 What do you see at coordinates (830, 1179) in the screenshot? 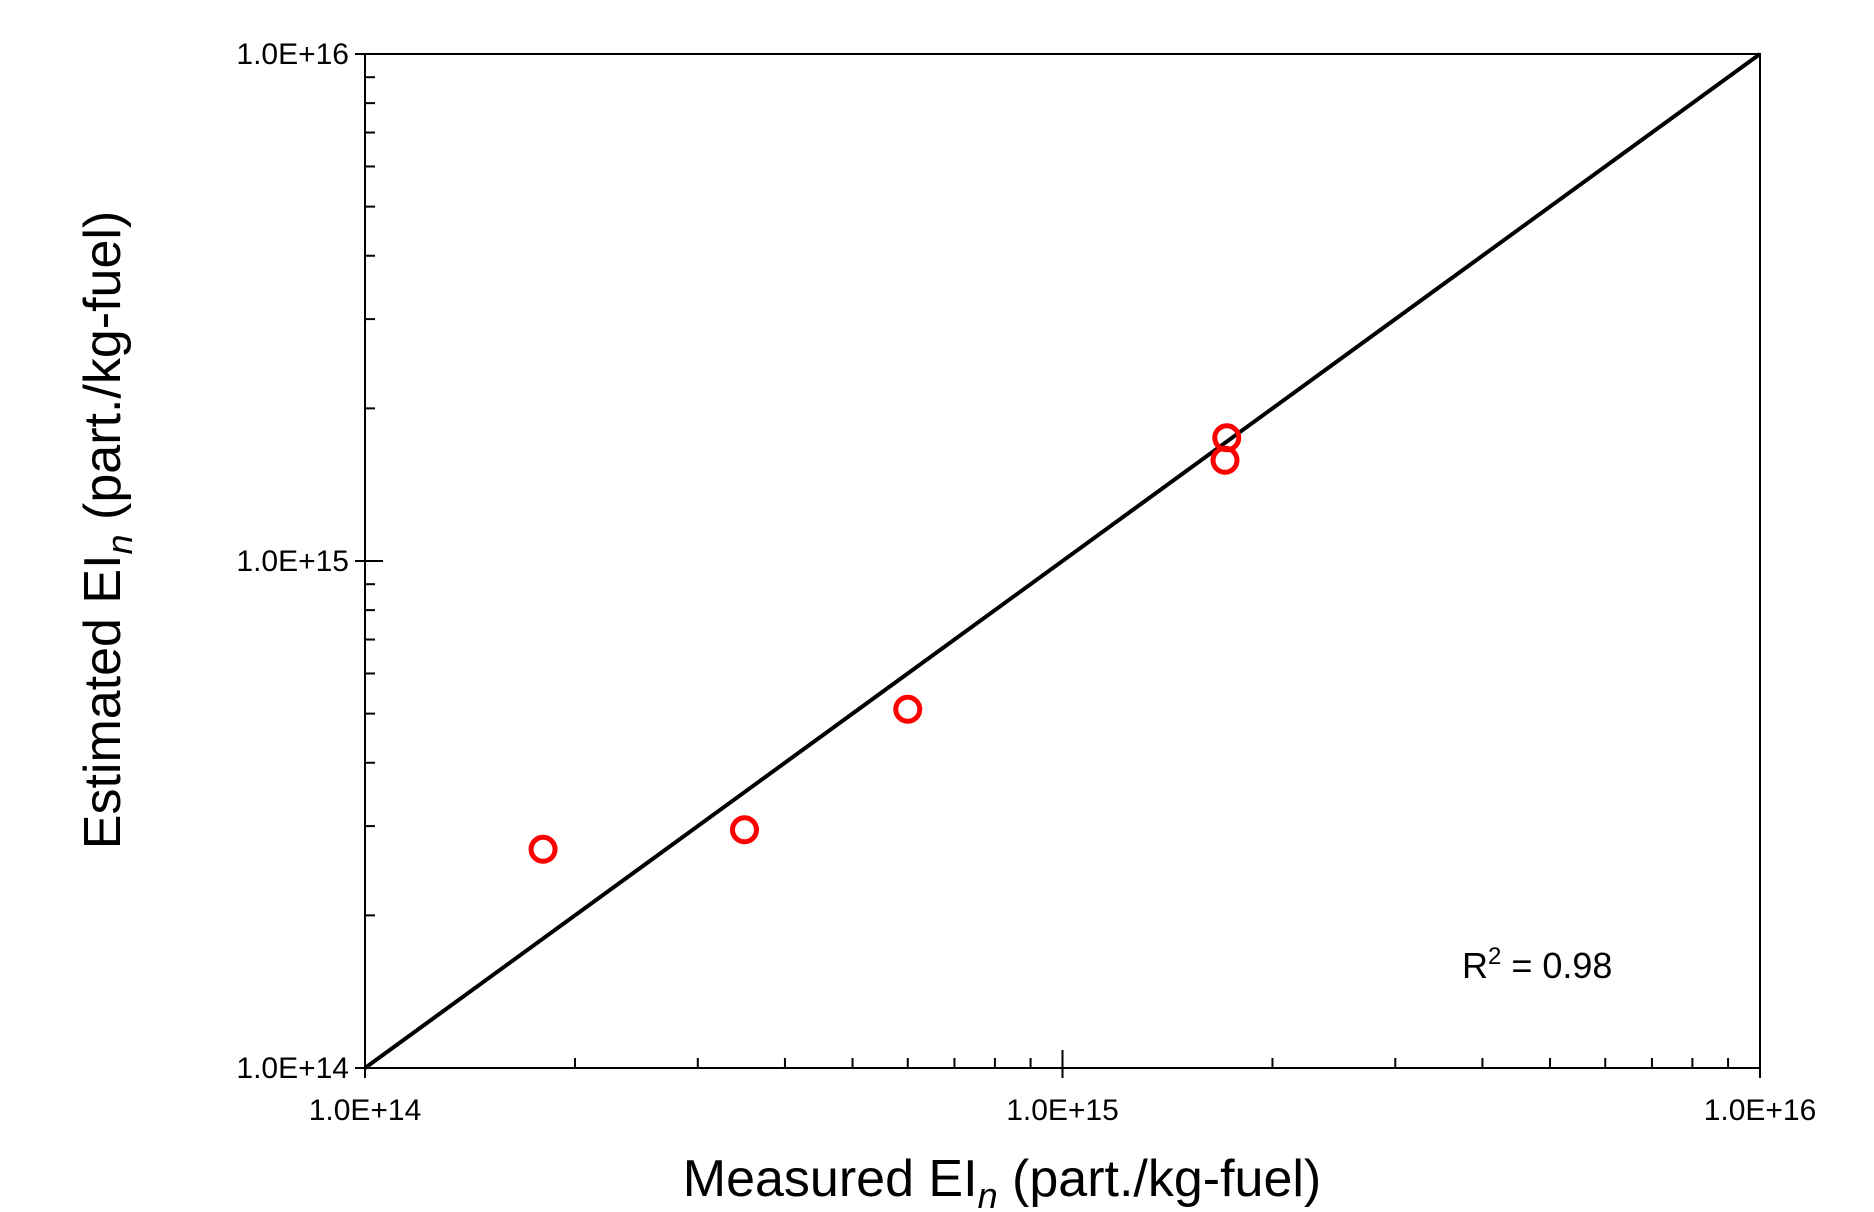
I see `x-axis-title-prefix: Measured EI` at bounding box center [830, 1179].